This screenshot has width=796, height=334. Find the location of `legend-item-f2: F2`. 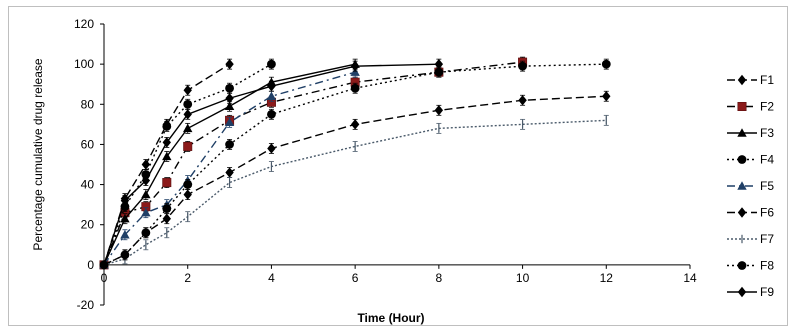

legend-item-f2: F2 is located at coordinates (750, 107).